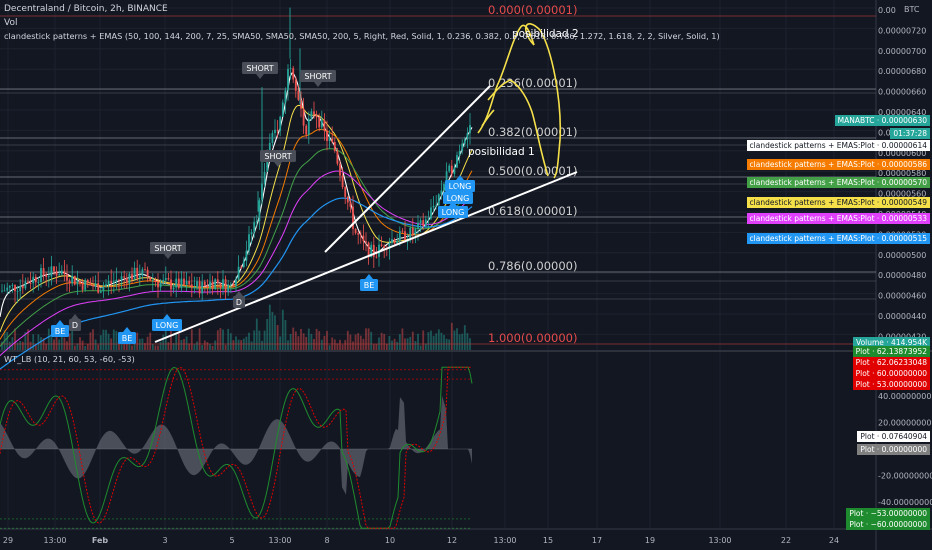 The image size is (932, 550). What do you see at coordinates (905, 475) in the screenshot?
I see `osc-tick-label: -20.00000000` at bounding box center [905, 475].